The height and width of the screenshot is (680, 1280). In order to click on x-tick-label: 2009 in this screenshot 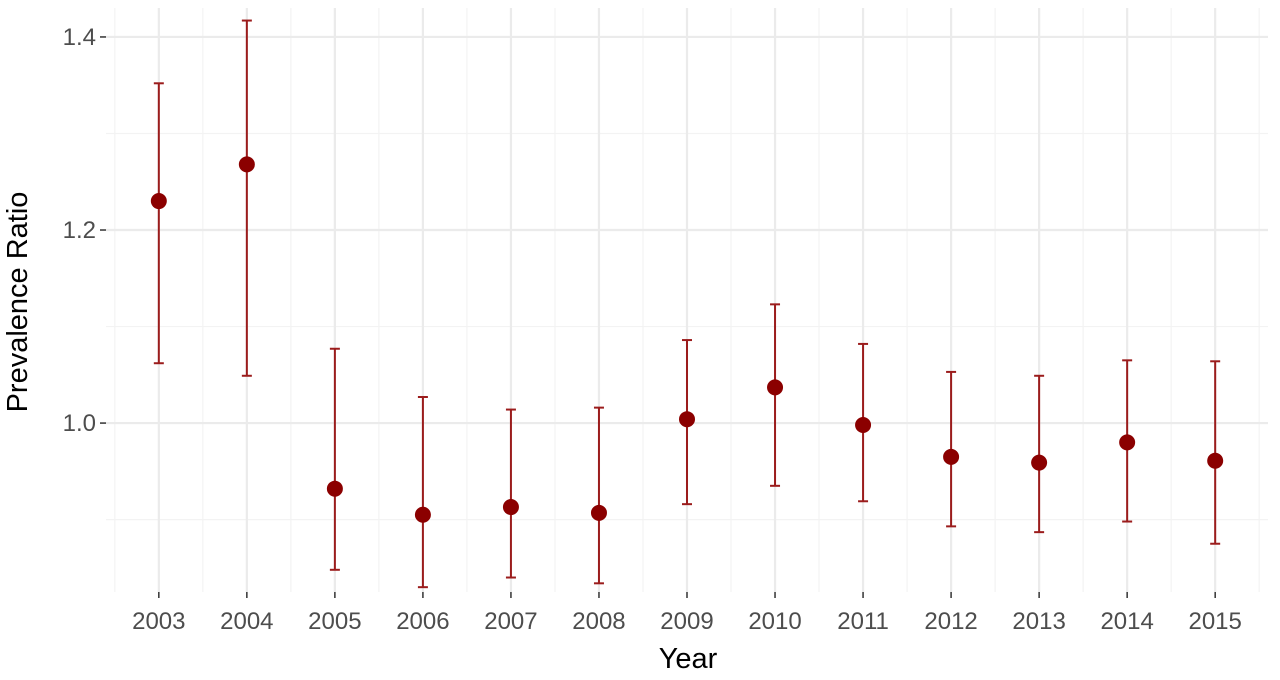, I will do `click(686, 621)`.